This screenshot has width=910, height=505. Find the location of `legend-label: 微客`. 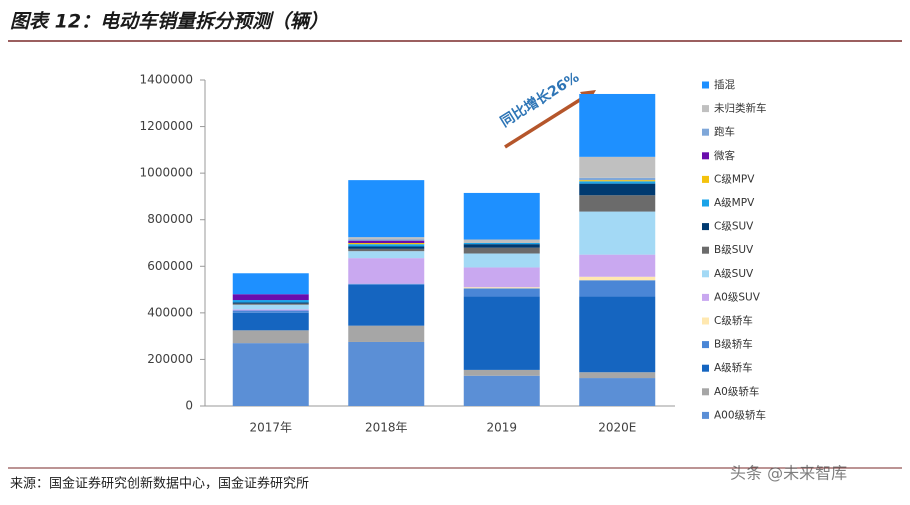

legend-label: 微客 is located at coordinates (724, 155).